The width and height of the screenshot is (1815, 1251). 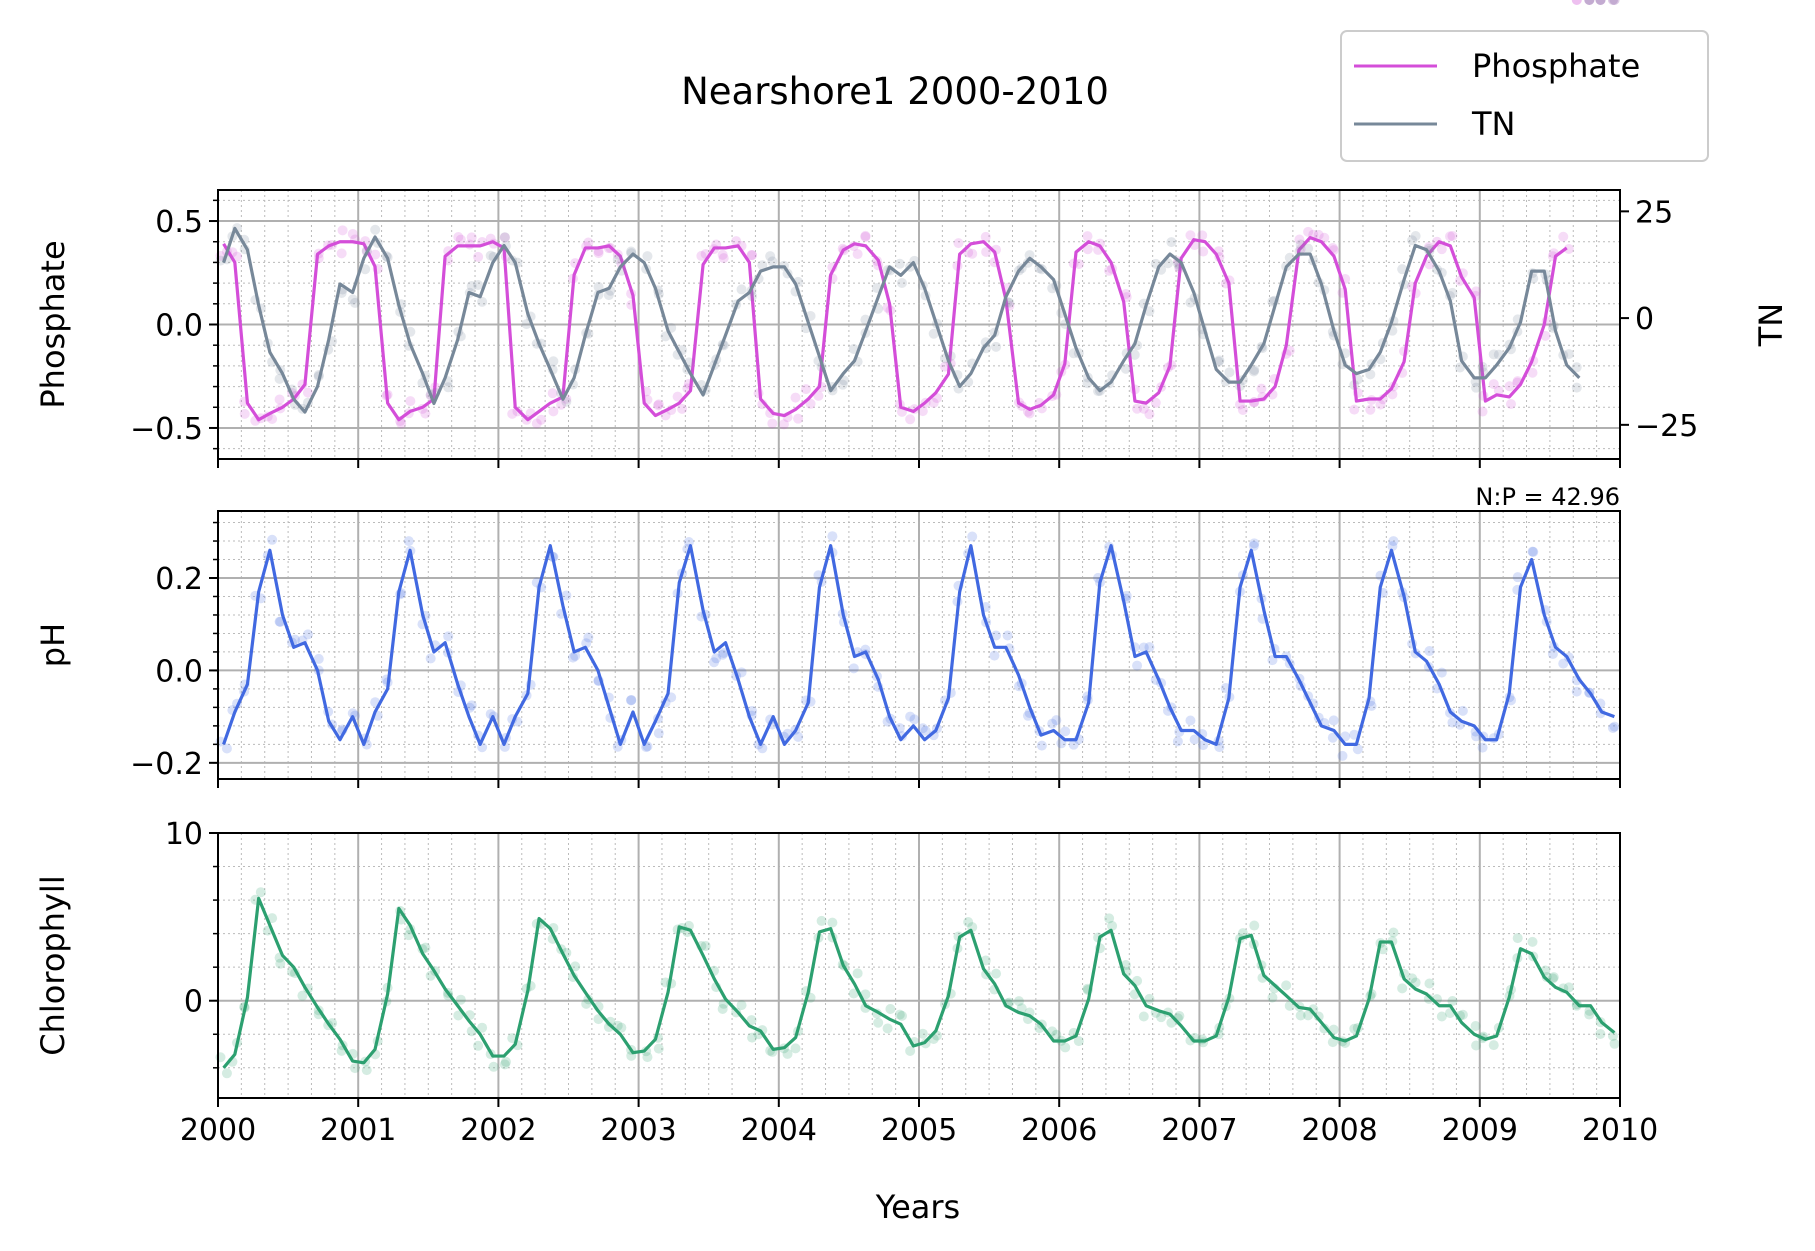 What do you see at coordinates (498, 1130) in the screenshot?
I see `x-tick-label: 2002` at bounding box center [498, 1130].